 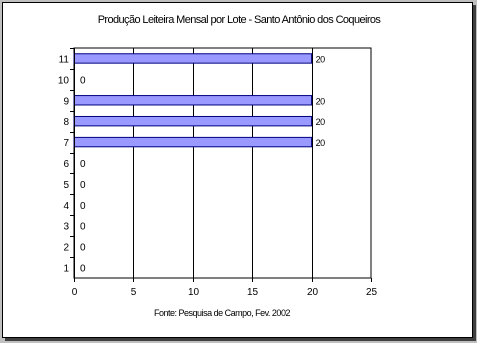 I want to click on data-label-4: 0, so click(x=83, y=206).